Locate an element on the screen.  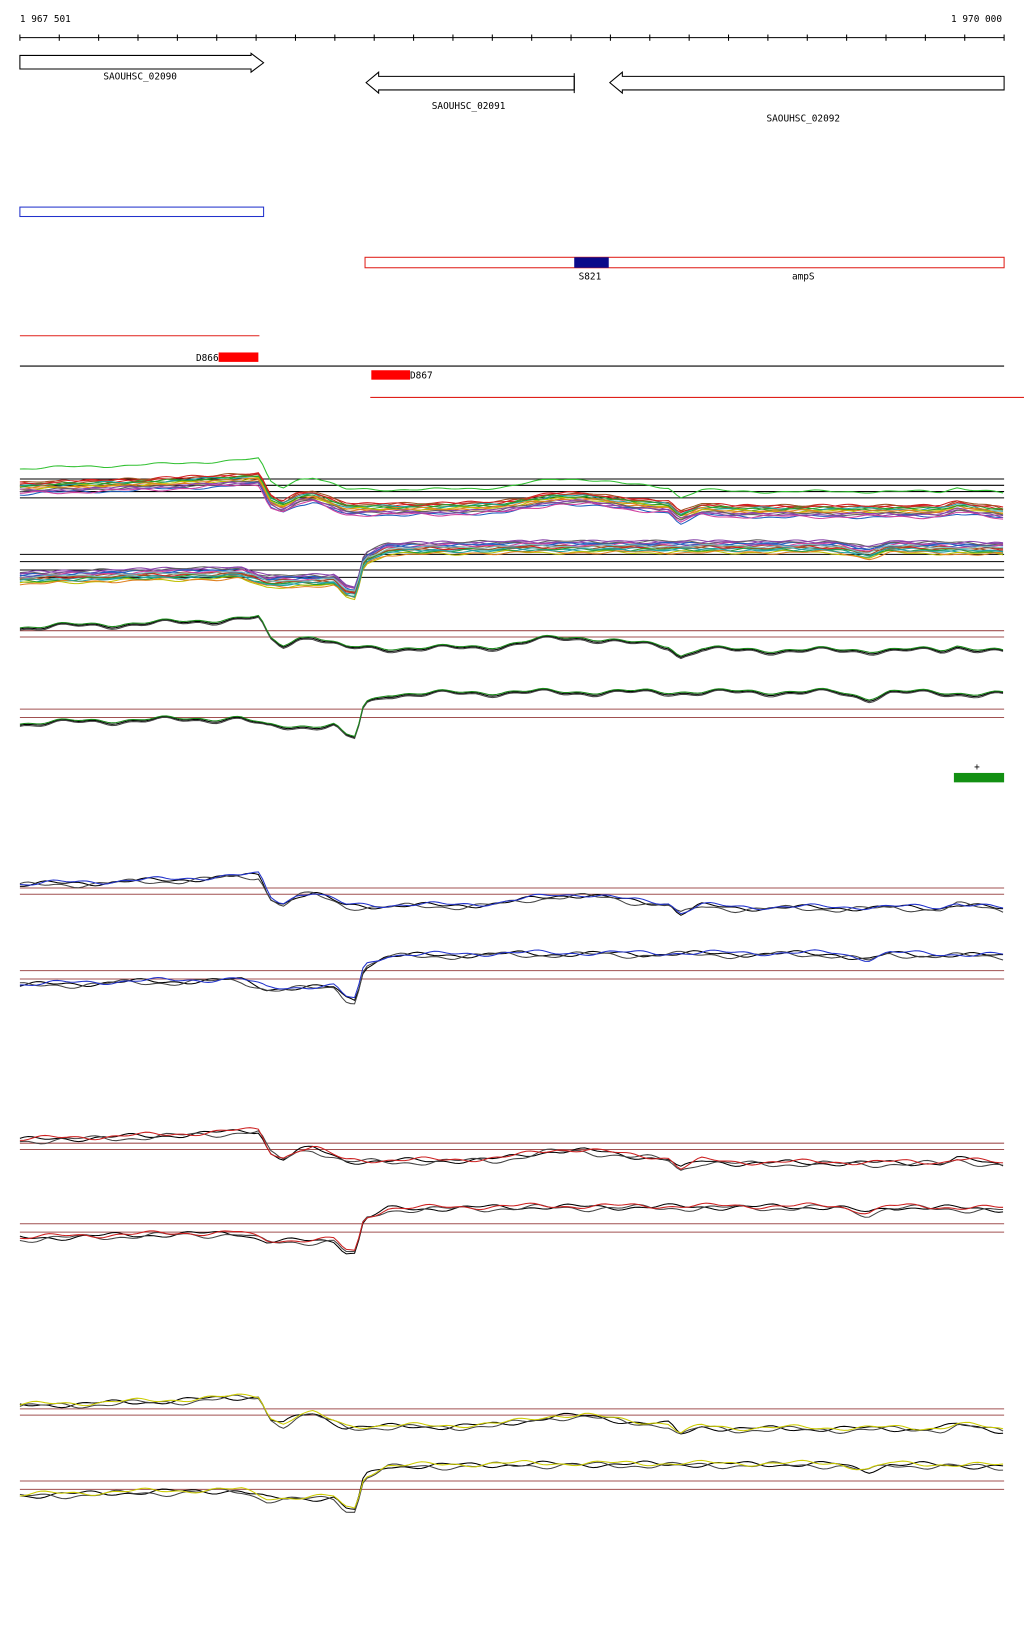
ruler: 1 967 501 1 970 000 is located at coordinates (512, 27).